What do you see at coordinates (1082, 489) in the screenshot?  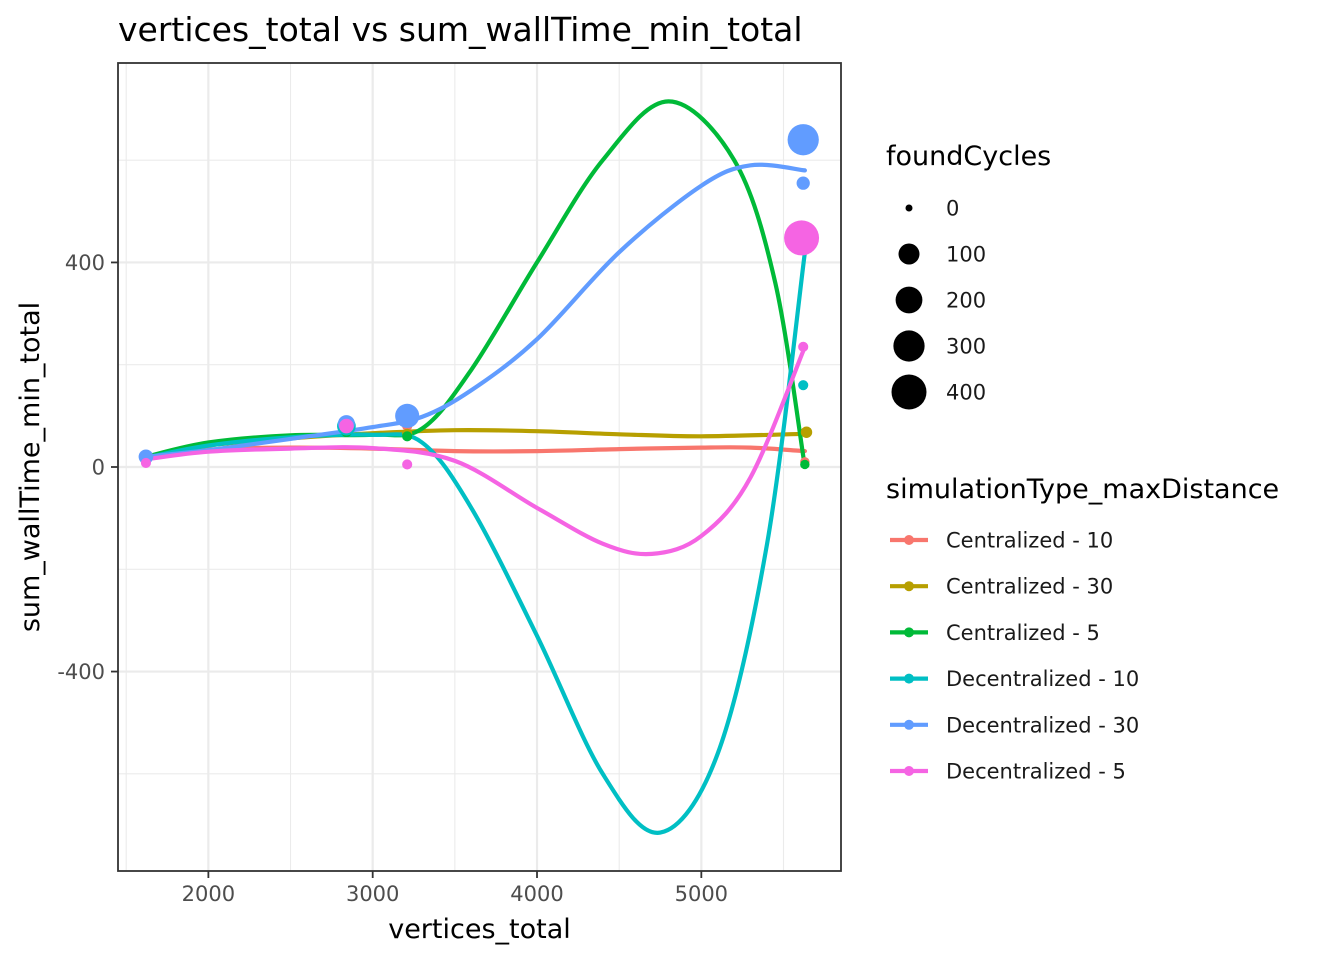 I see `color-legend-title: simulationType_maxDistance` at bounding box center [1082, 489].